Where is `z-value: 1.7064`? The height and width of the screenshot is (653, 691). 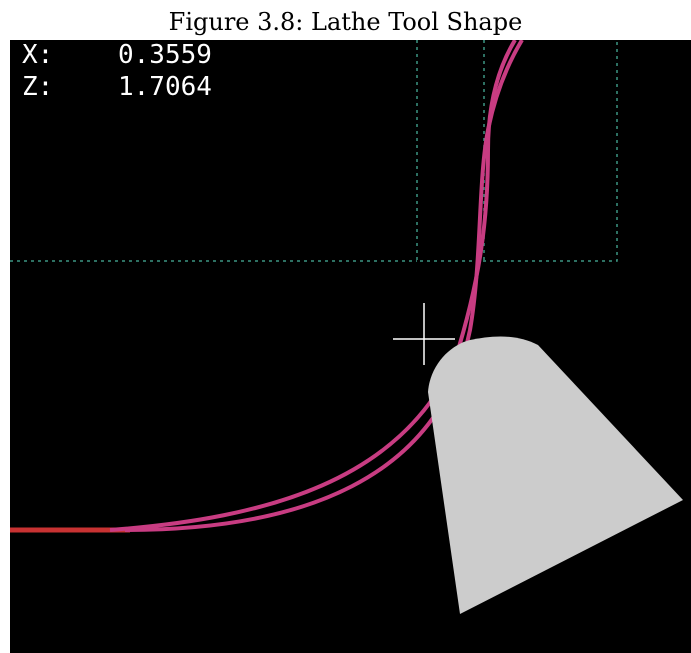
z-value: 1.7064 is located at coordinates (165, 87).